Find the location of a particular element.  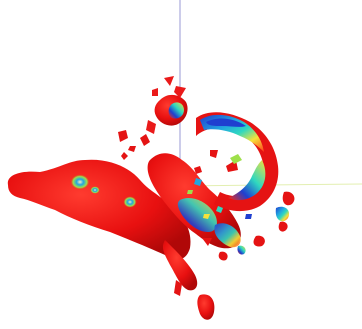

upper-cluster-rainbow is located at coordinates (176, 110).